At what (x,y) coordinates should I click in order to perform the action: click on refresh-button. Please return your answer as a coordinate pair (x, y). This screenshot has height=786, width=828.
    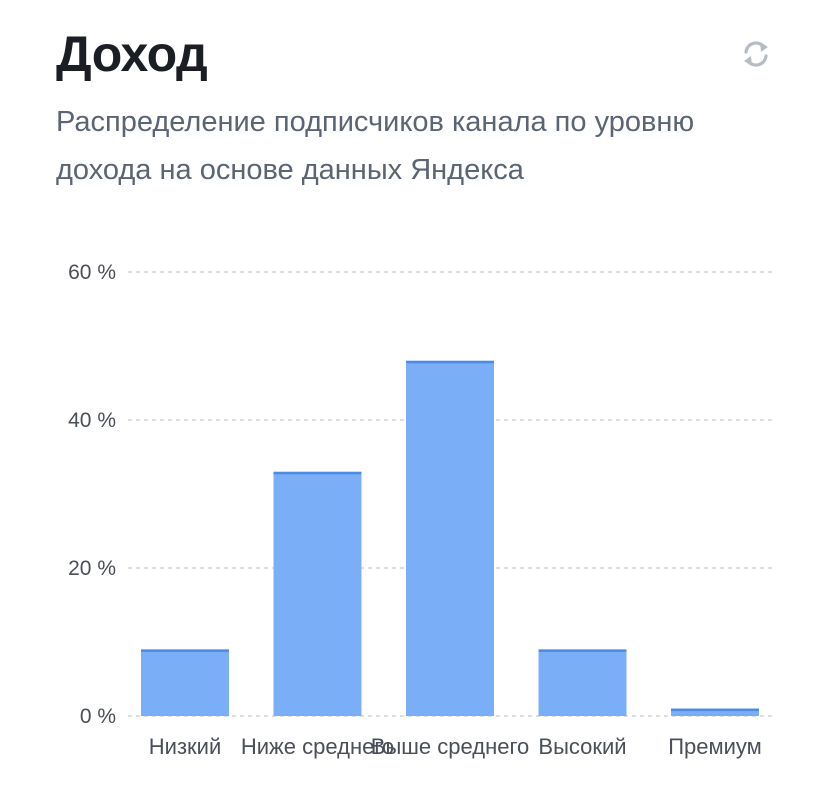
    Looking at the image, I should click on (756, 54).